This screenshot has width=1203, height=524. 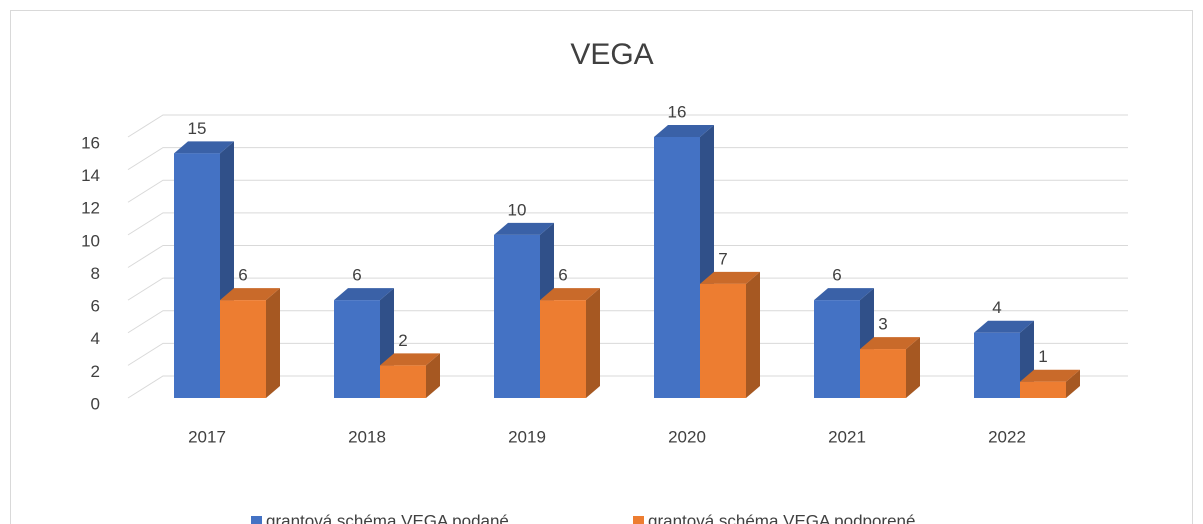 I want to click on legend-label: grantová schéma VEGA podporené, so click(x=781, y=517).